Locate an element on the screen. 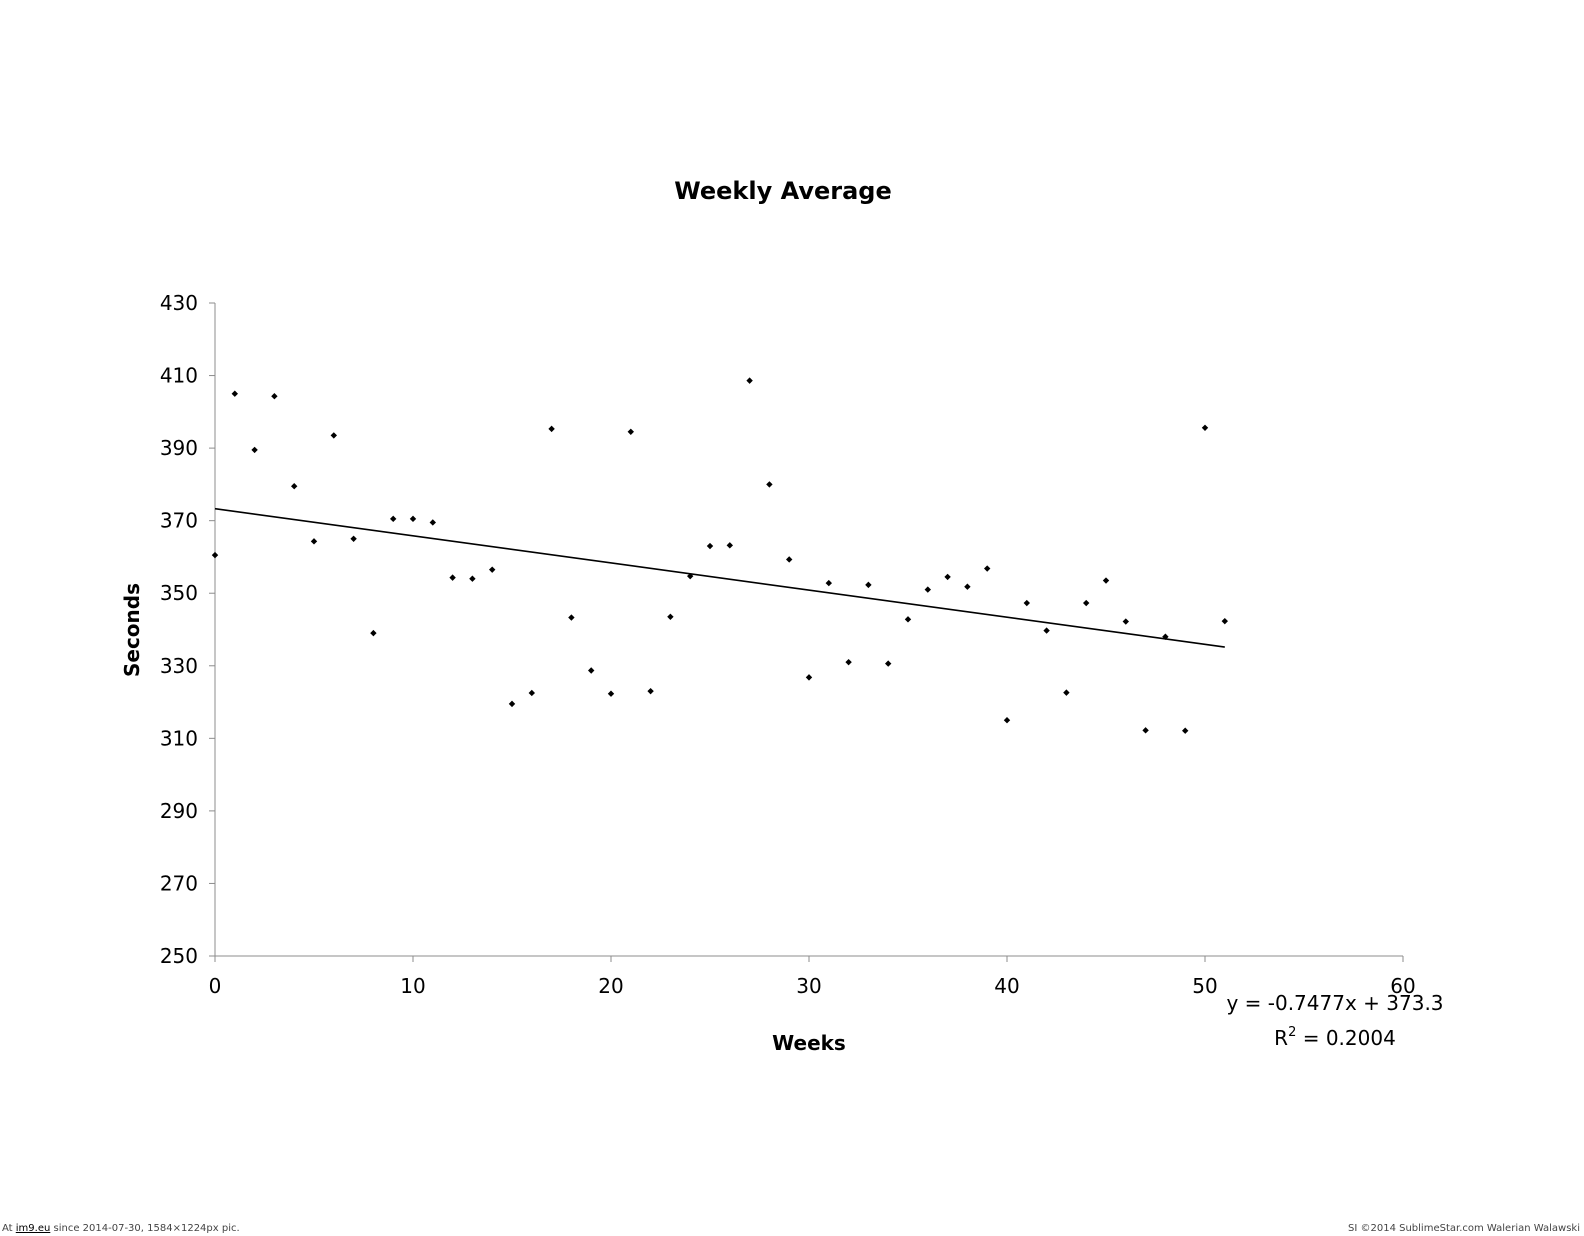 This screenshot has width=1584, height=1236. x-tick-label: 40 is located at coordinates (1006, 986).